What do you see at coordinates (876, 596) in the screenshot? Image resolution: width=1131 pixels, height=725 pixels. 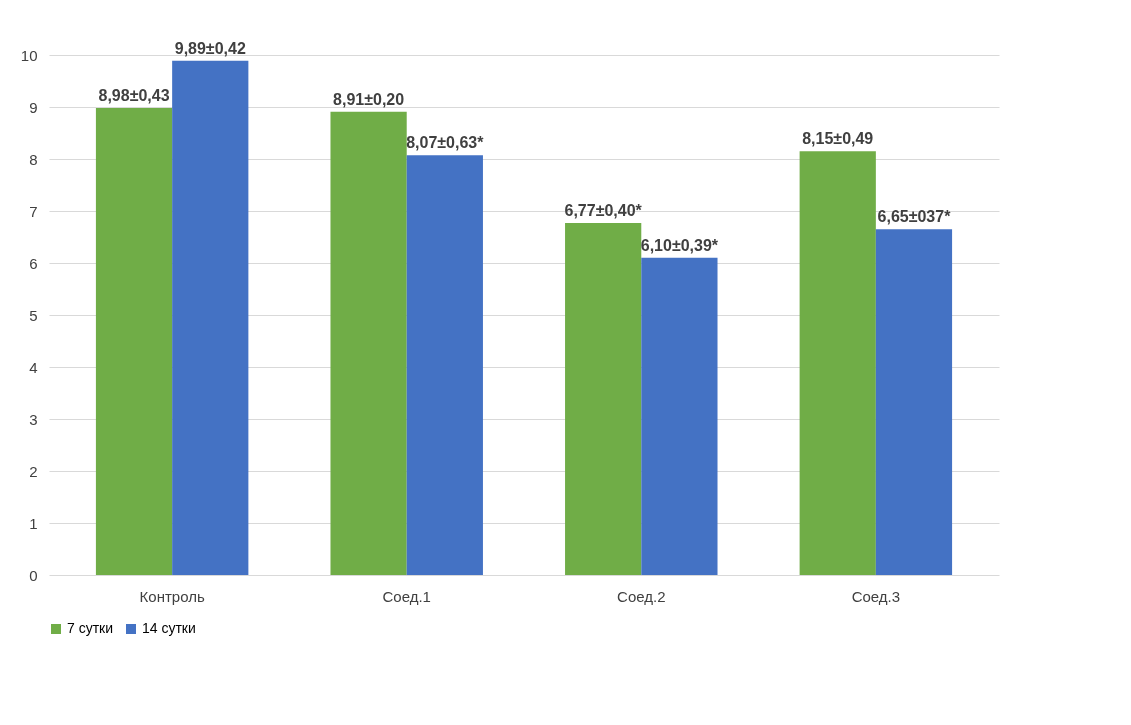 I see `x-tick-label: Соед.3` at bounding box center [876, 596].